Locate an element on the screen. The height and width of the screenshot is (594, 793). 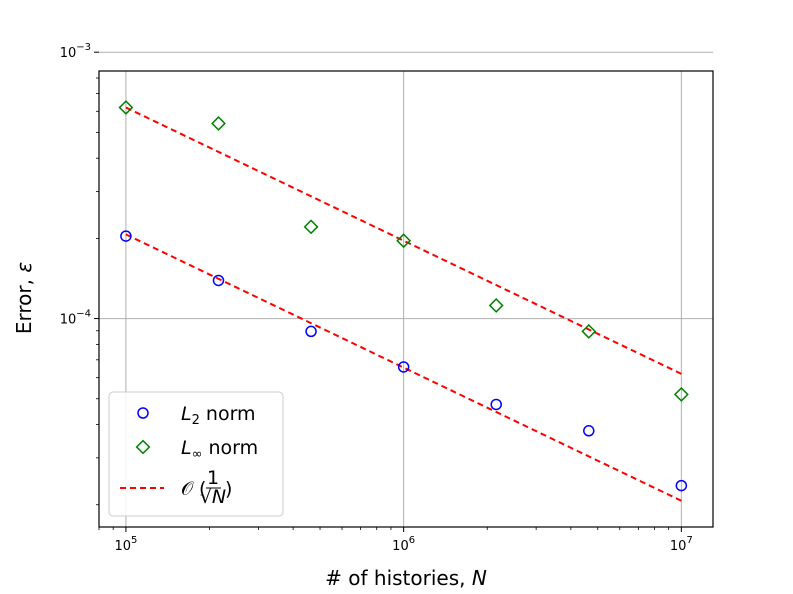
x-tick-label: 10⁵ is located at coordinates (125, 544).